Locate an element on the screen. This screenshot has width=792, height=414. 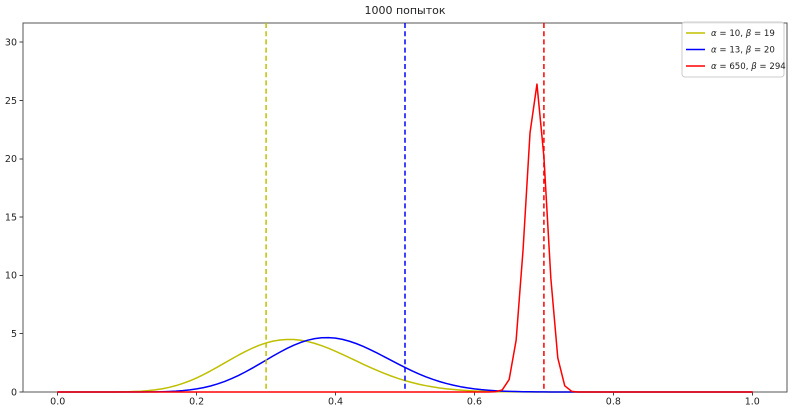
x-axis-tick-label: 0.2 is located at coordinates (196, 402).